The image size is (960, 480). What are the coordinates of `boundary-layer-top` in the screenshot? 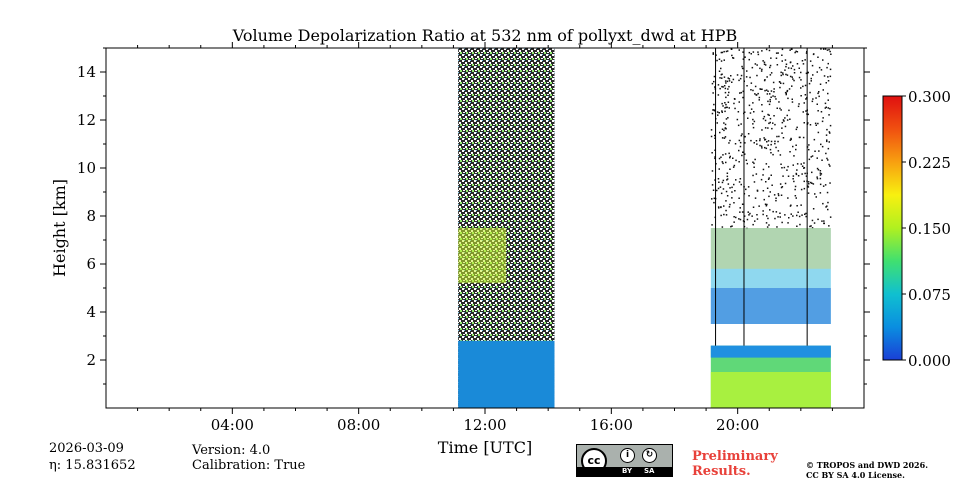 It's located at (770, 351).